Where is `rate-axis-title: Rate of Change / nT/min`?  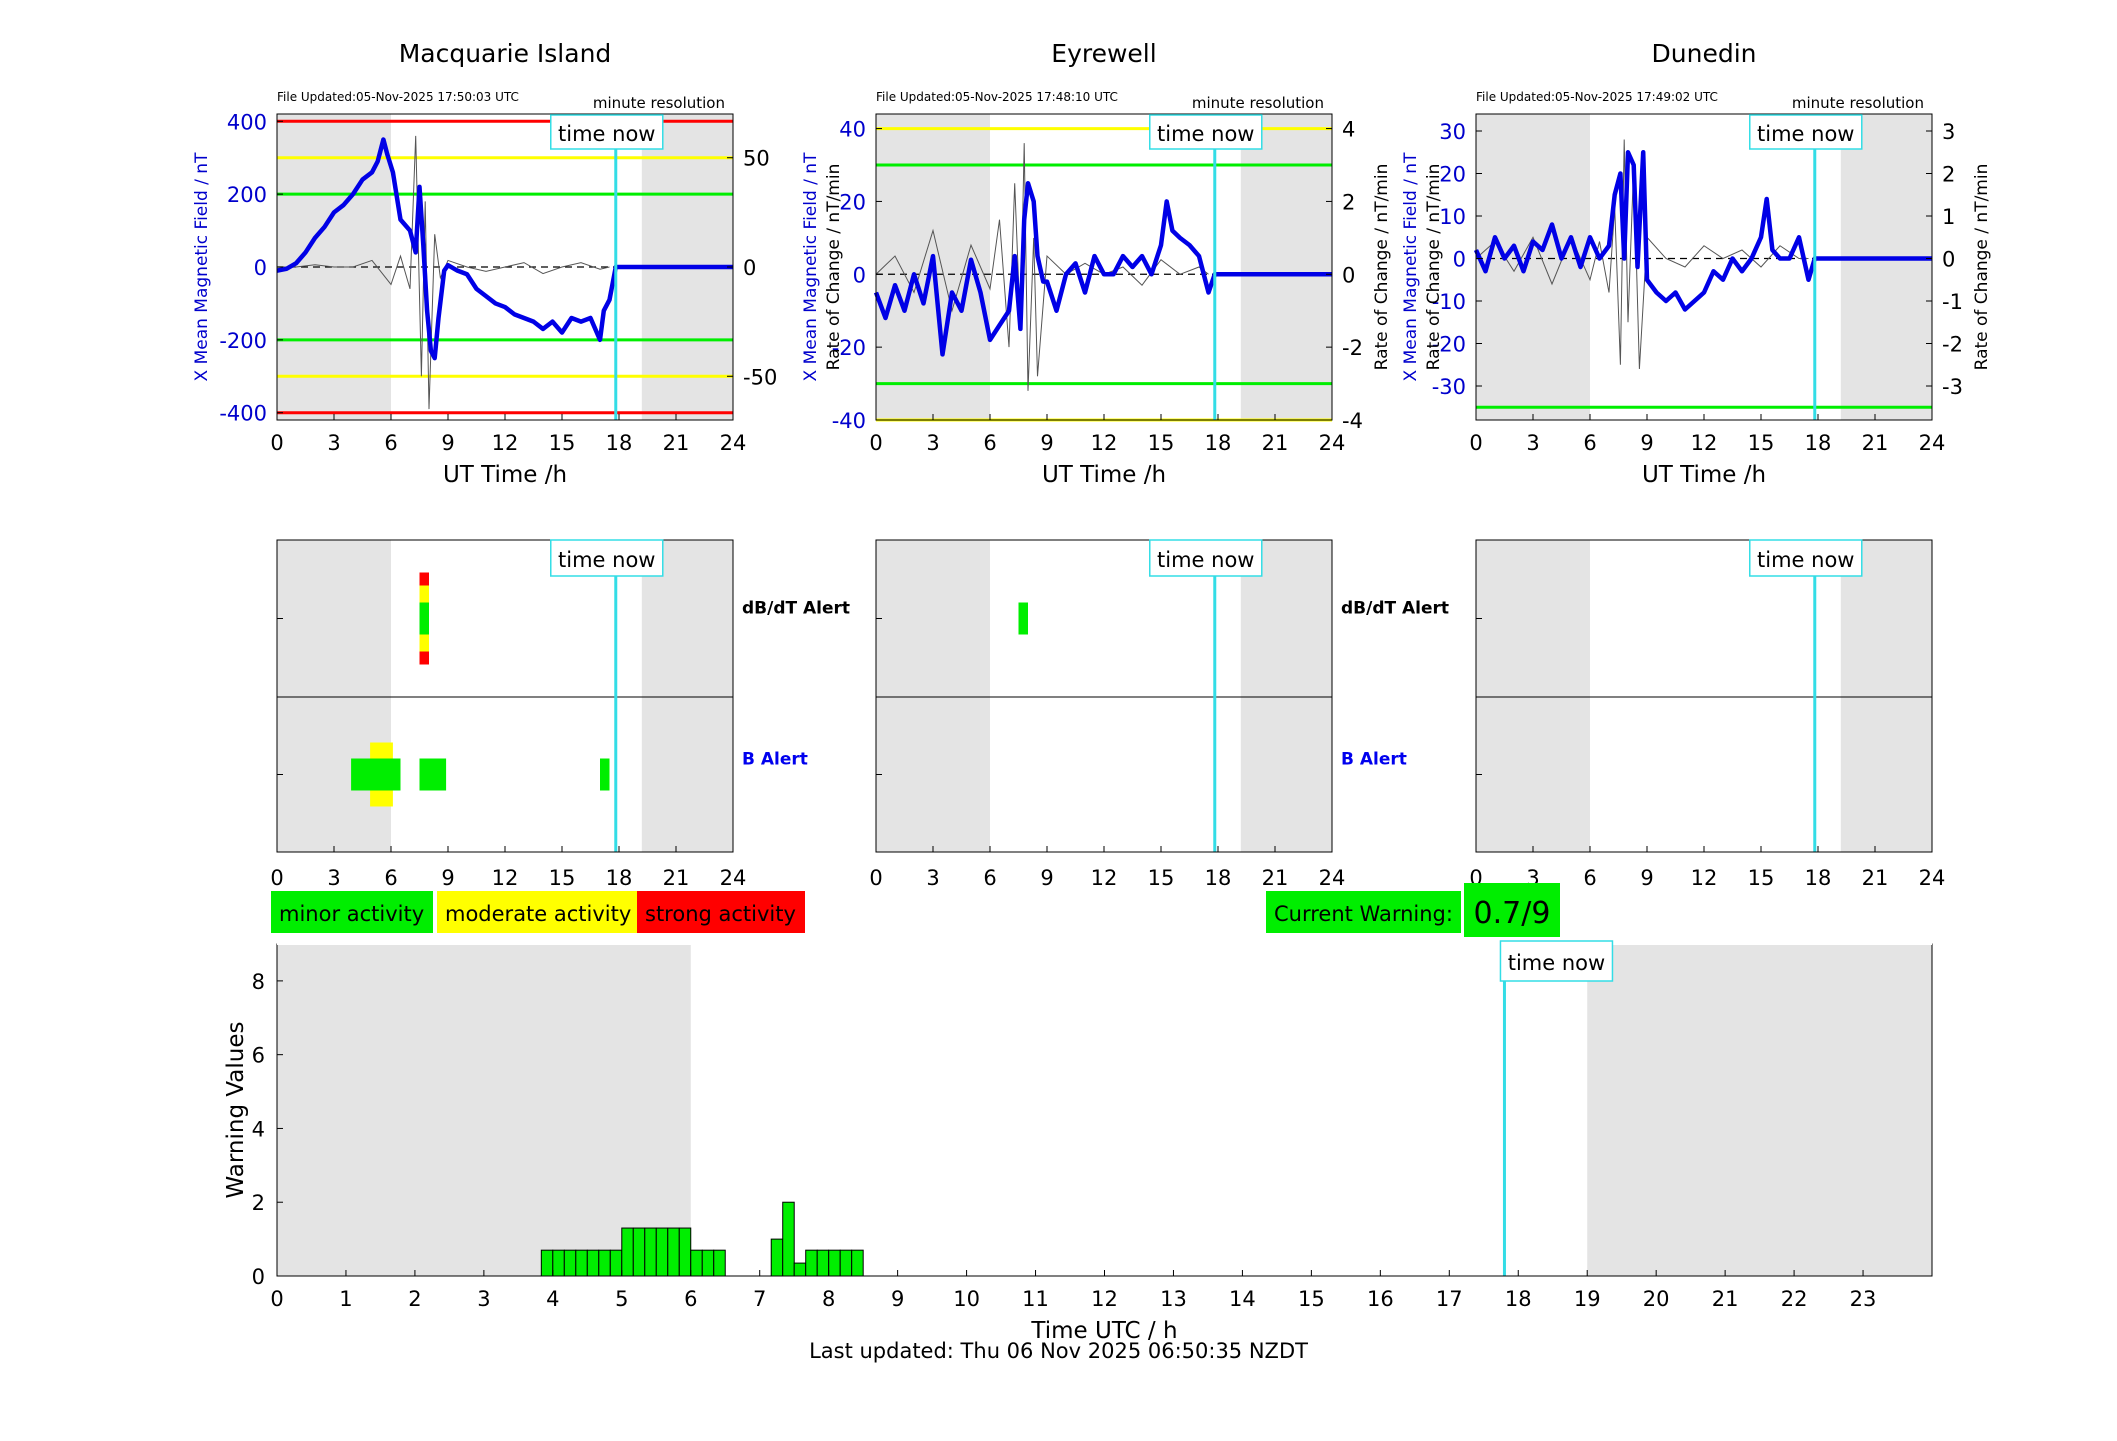
rate-axis-title: Rate of Change / nT/min is located at coordinates (834, 267).